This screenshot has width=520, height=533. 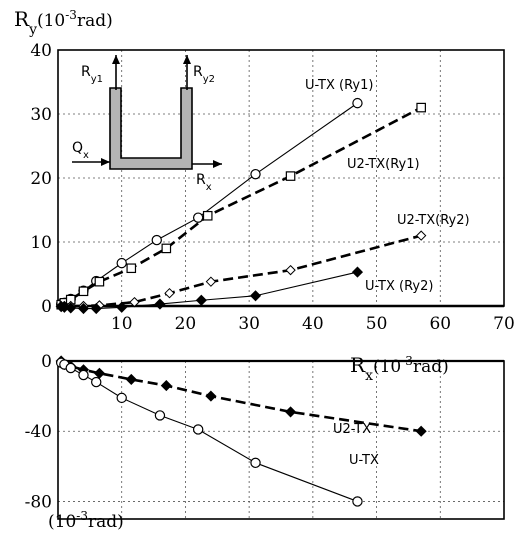 What do you see at coordinates (399, 286) in the screenshot?
I see `series-label-u-tx-ry2: U-TX (Ry2)` at bounding box center [399, 286].